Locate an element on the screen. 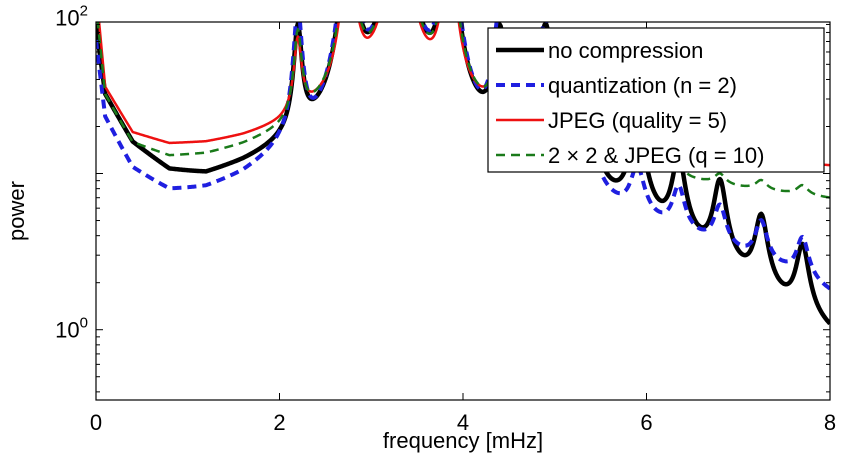 Image resolution: width=842 pixels, height=463 pixels. x-tick-label: 8 is located at coordinates (830, 422).